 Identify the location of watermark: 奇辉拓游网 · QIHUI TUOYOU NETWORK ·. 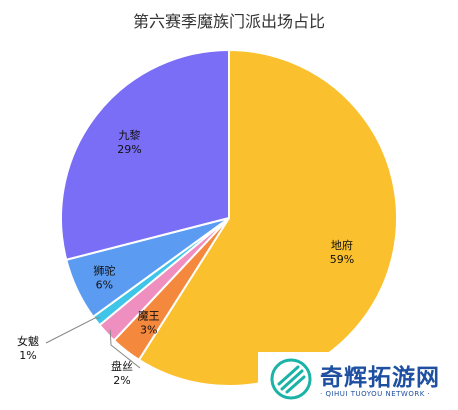
(358, 381).